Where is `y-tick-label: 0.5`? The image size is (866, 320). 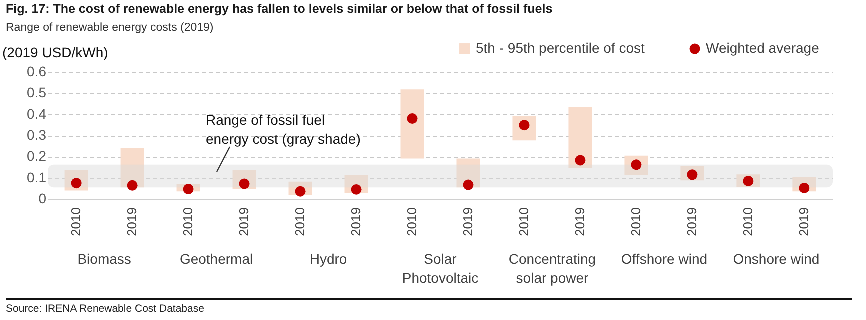
y-tick-label: 0.5 is located at coordinates (37, 92).